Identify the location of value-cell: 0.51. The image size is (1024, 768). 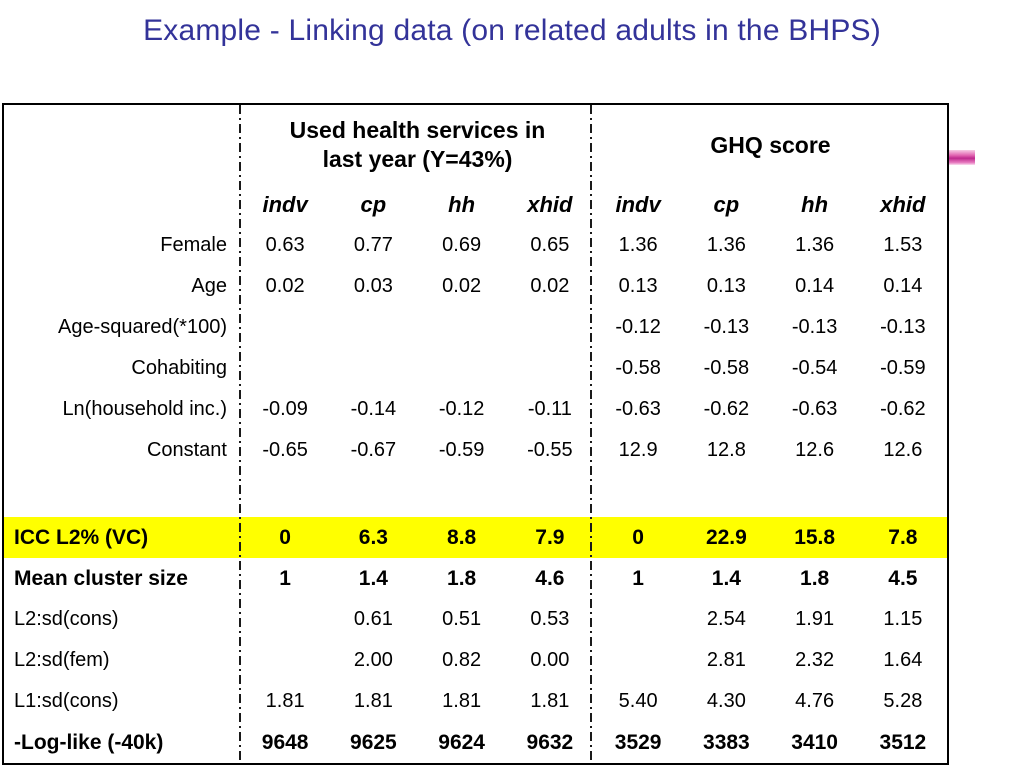
(462, 619).